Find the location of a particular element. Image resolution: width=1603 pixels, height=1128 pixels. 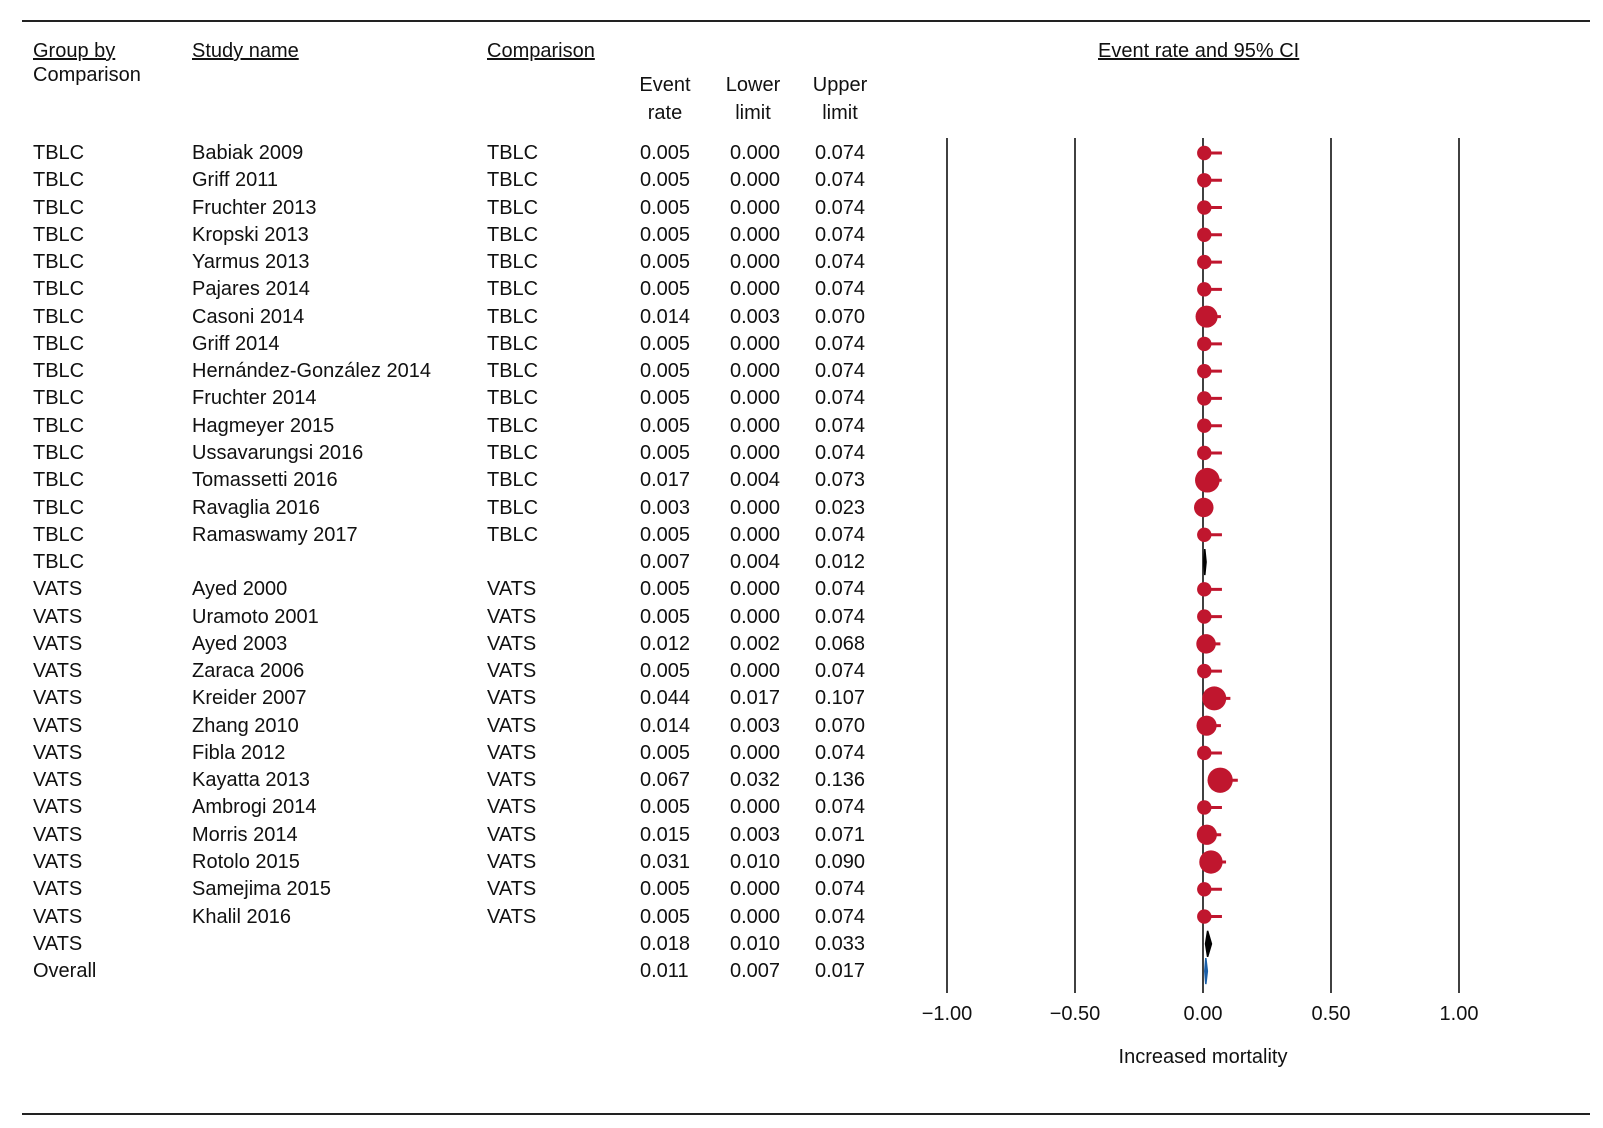

cell-study: Griff 2011 is located at coordinates (235, 180).